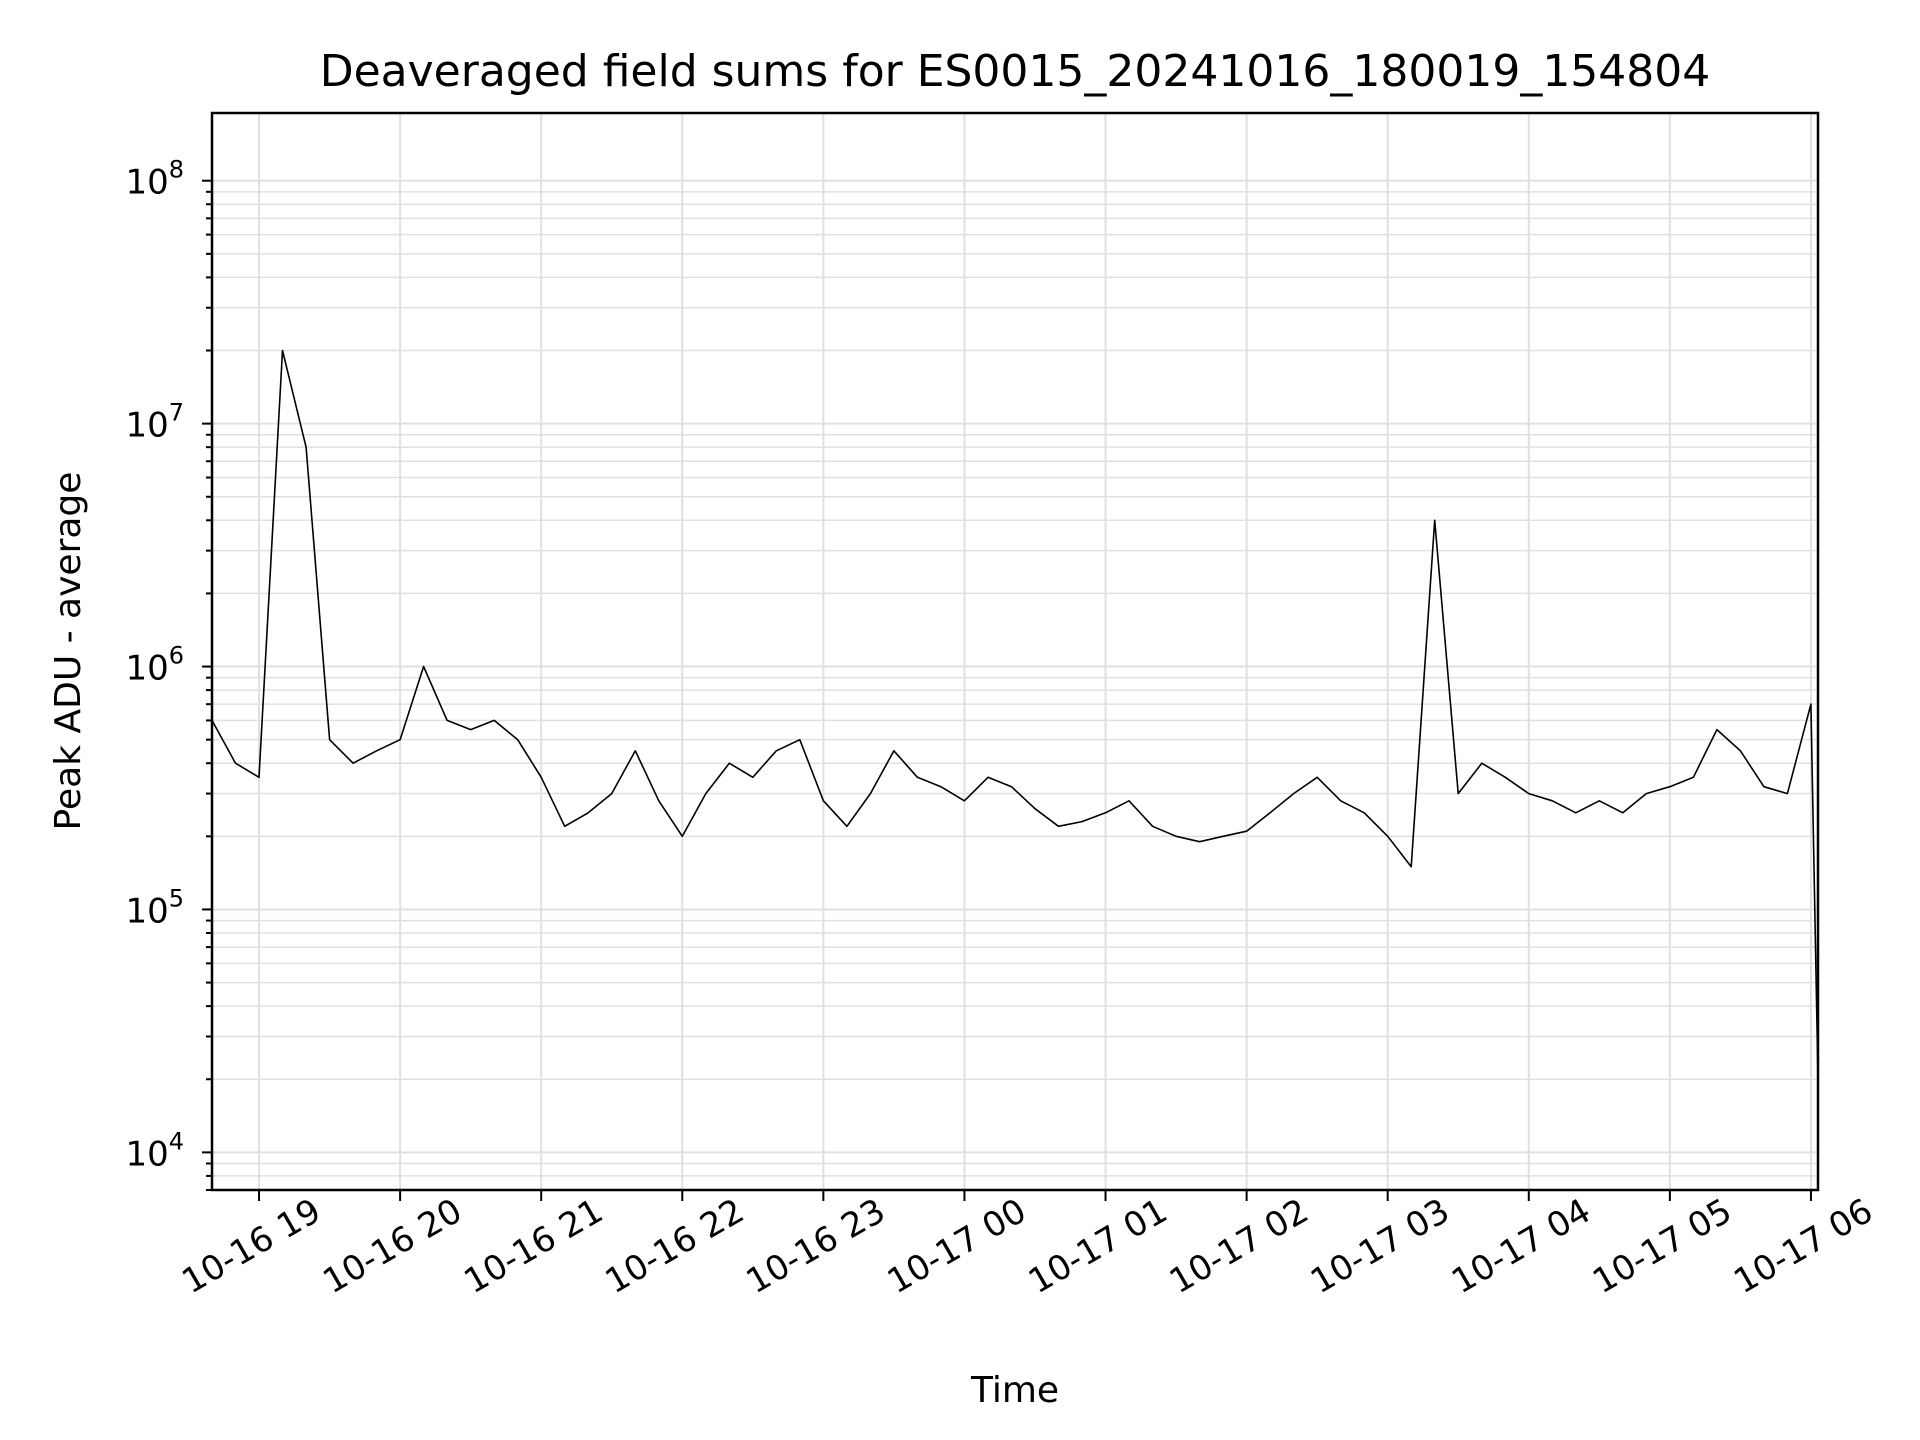  What do you see at coordinates (816, 1246) in the screenshot?
I see `x-tick-label: 10-16 23` at bounding box center [816, 1246].